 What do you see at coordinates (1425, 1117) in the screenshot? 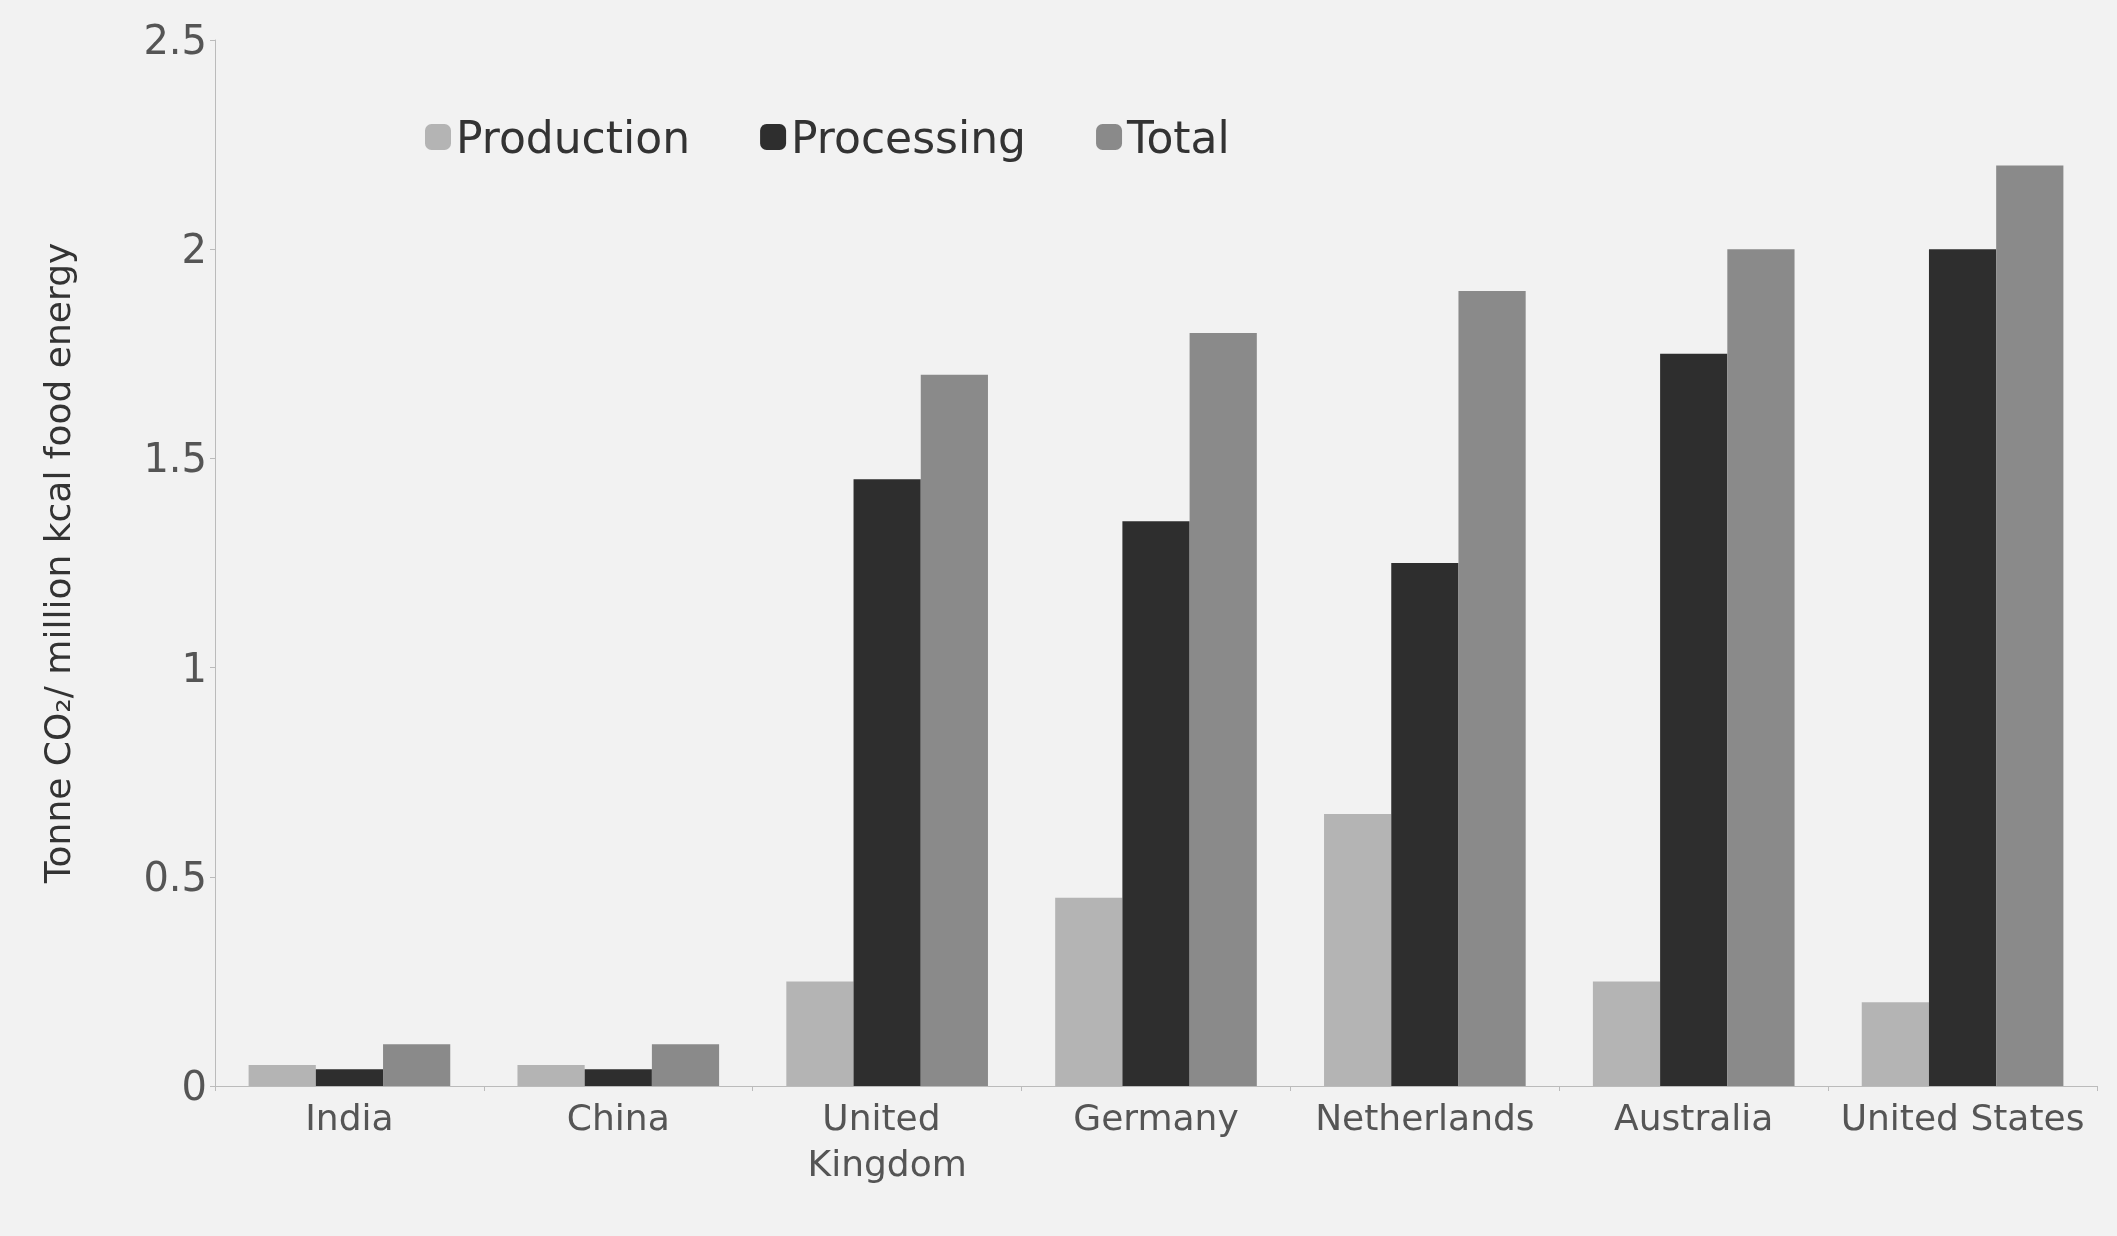
I see `x-tick-label: Netherlands` at bounding box center [1425, 1117].